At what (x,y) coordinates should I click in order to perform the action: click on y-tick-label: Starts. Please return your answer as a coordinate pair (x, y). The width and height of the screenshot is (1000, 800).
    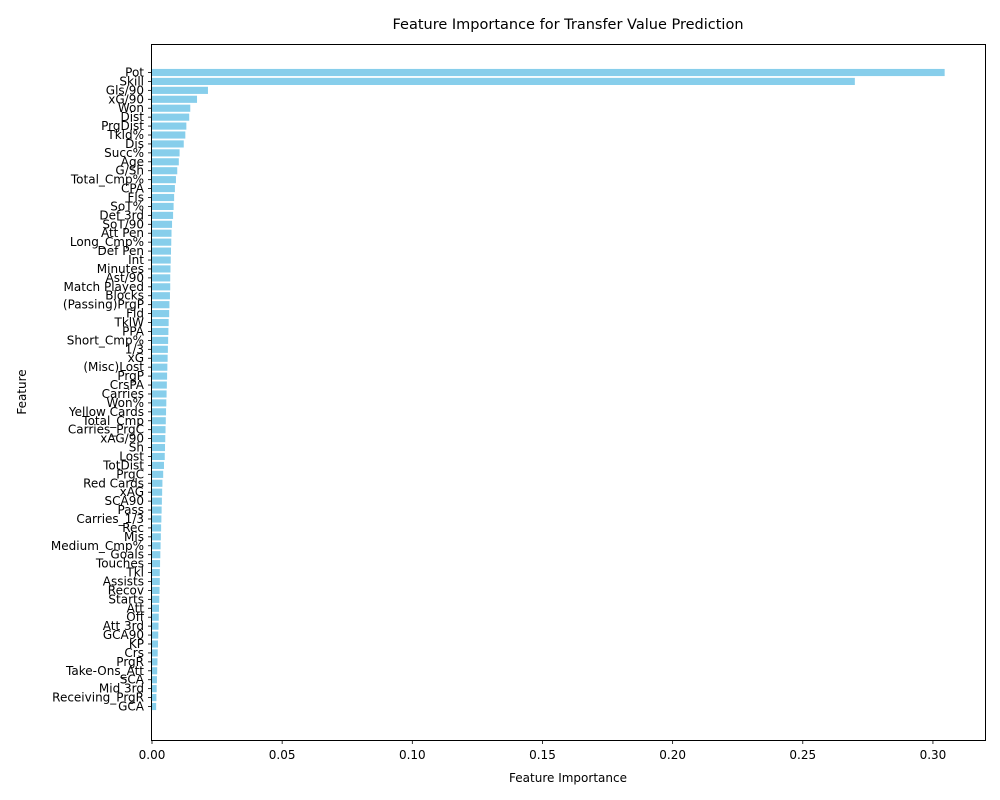
    Looking at the image, I should click on (126, 599).